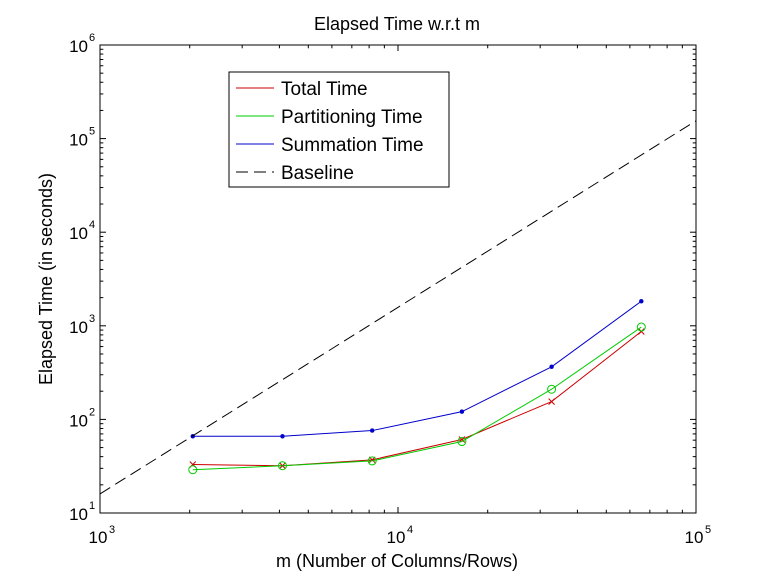 Image resolution: width=768 pixels, height=576 pixels. I want to click on series-line-total-time, so click(417, 399).